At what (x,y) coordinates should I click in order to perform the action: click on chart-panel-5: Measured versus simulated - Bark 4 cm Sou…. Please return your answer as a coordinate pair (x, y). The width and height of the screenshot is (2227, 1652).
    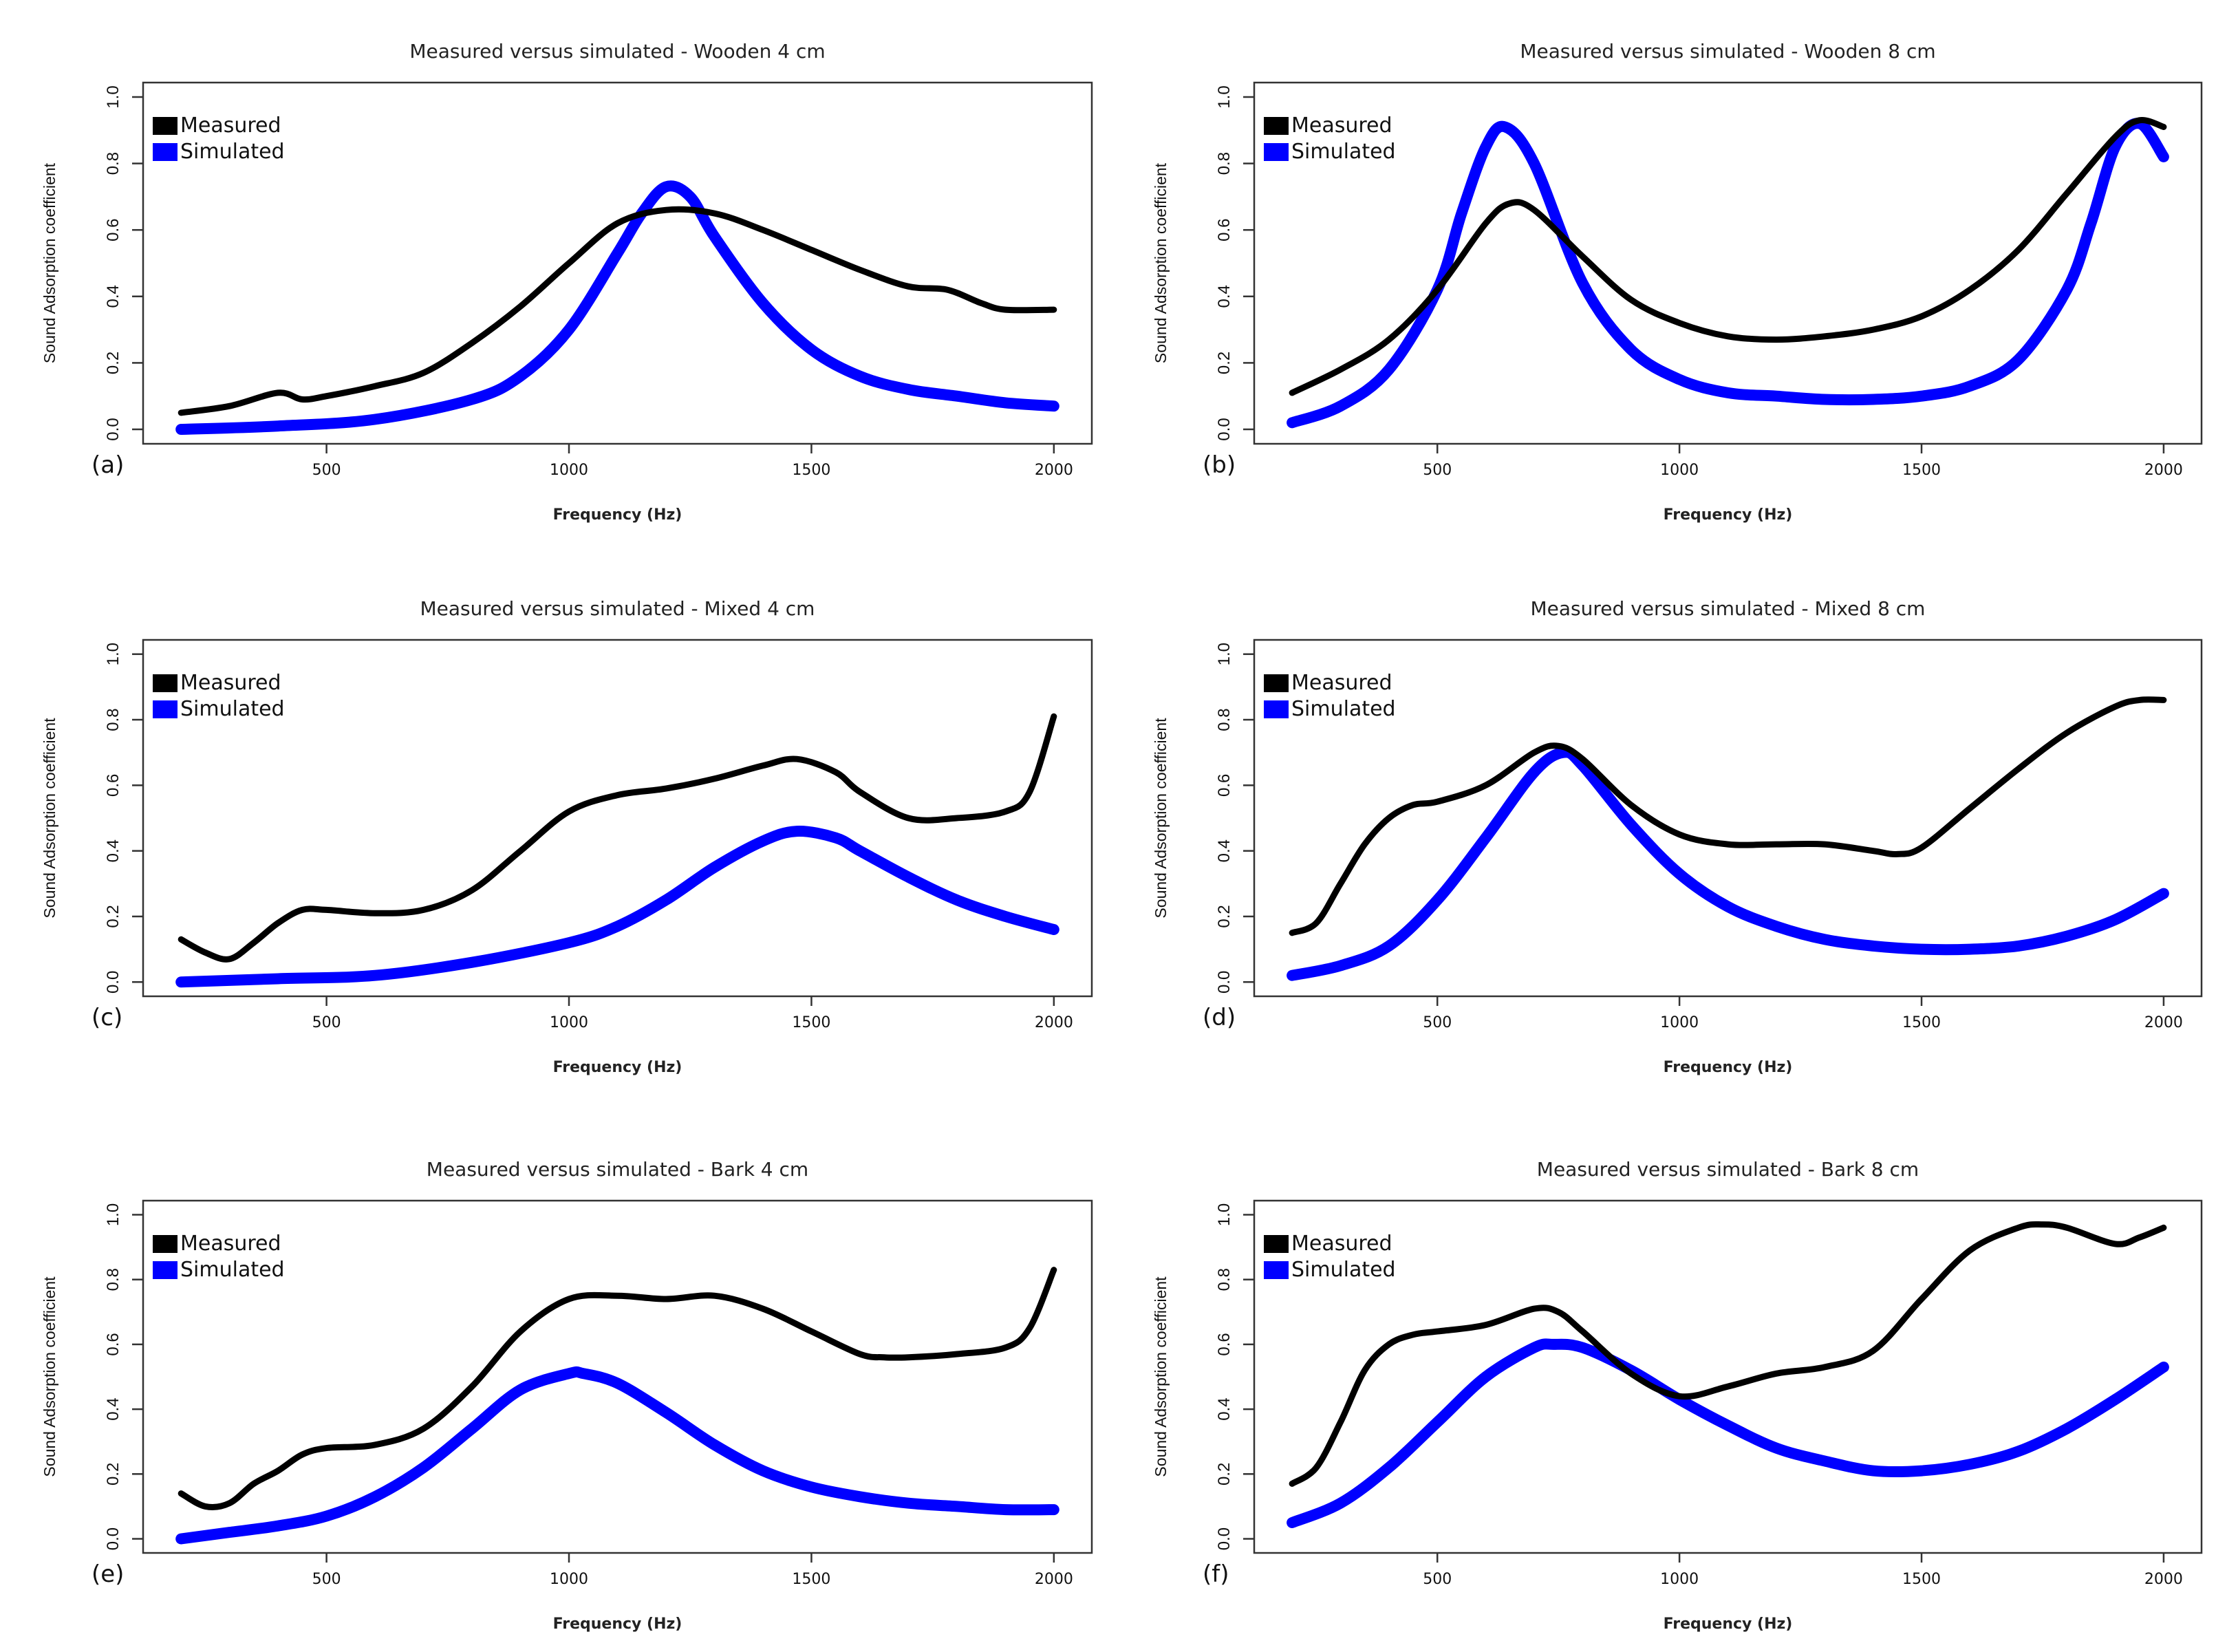
    Looking at the image, I should click on (567, 1395).